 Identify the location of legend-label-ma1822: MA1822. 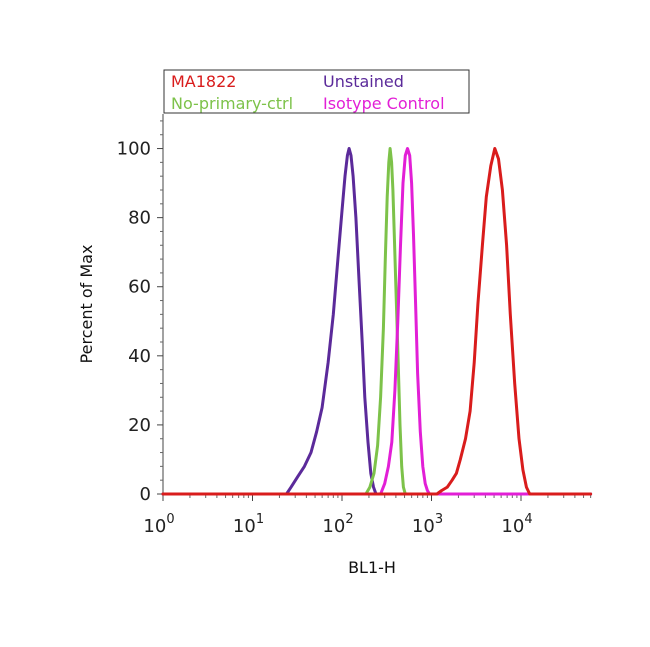
(203, 81).